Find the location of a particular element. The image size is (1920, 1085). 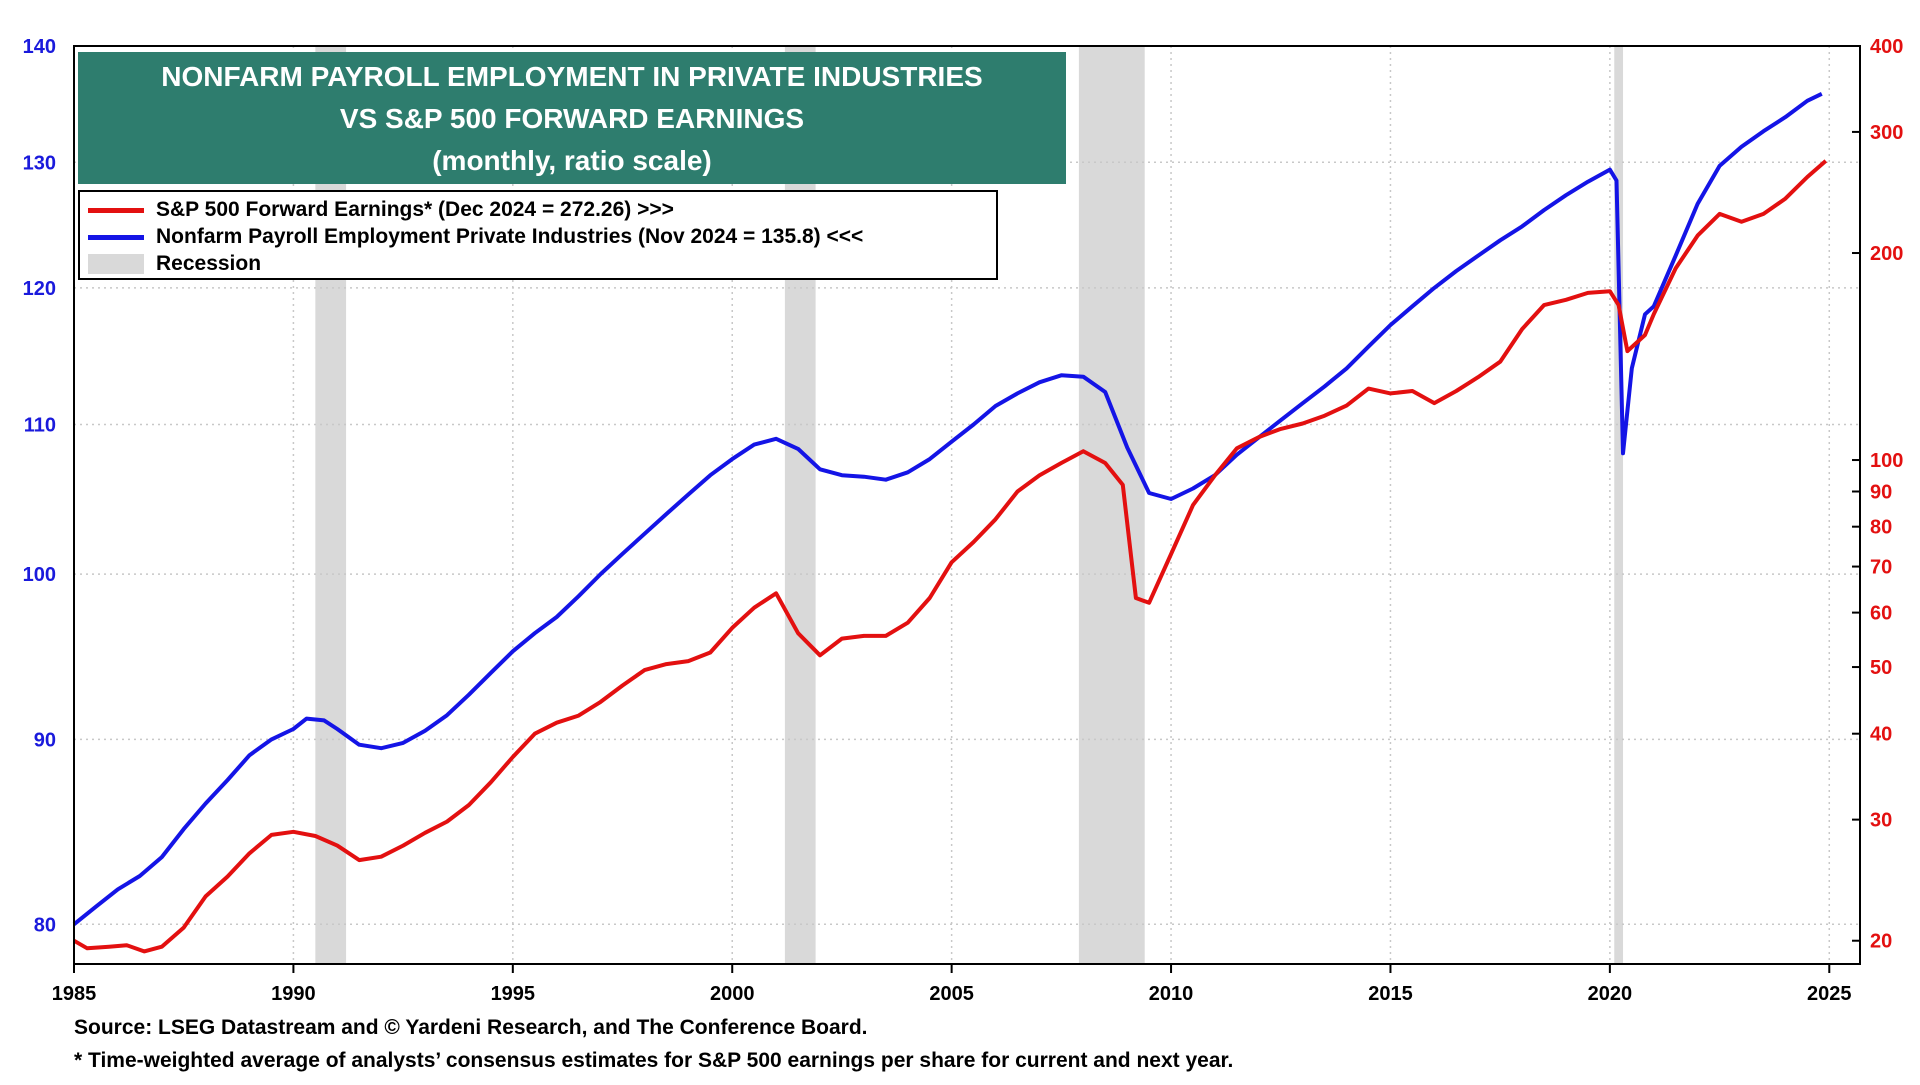

left-axis-label: 100 is located at coordinates (39, 575).